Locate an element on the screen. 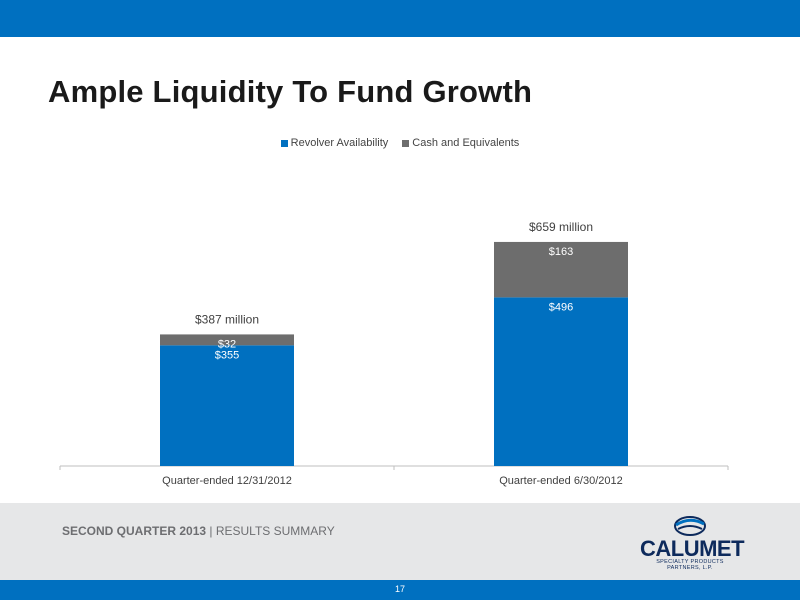 This screenshot has height=600, width=800. data-label: $32 is located at coordinates (227, 344).